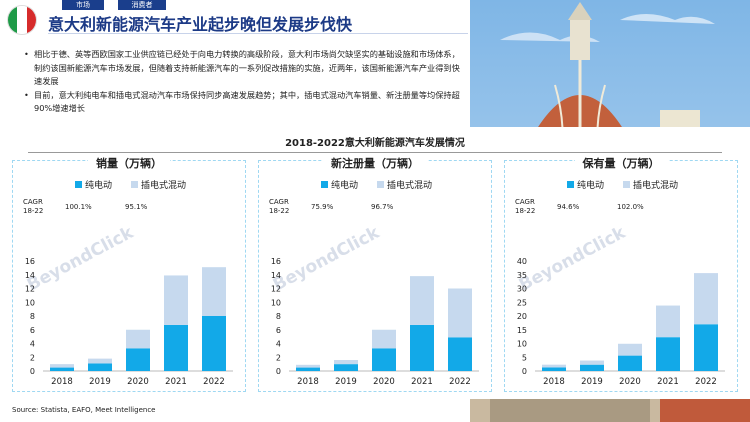 The width and height of the screenshot is (750, 422). I want to click on y-tick-label: 20, so click(522, 316).